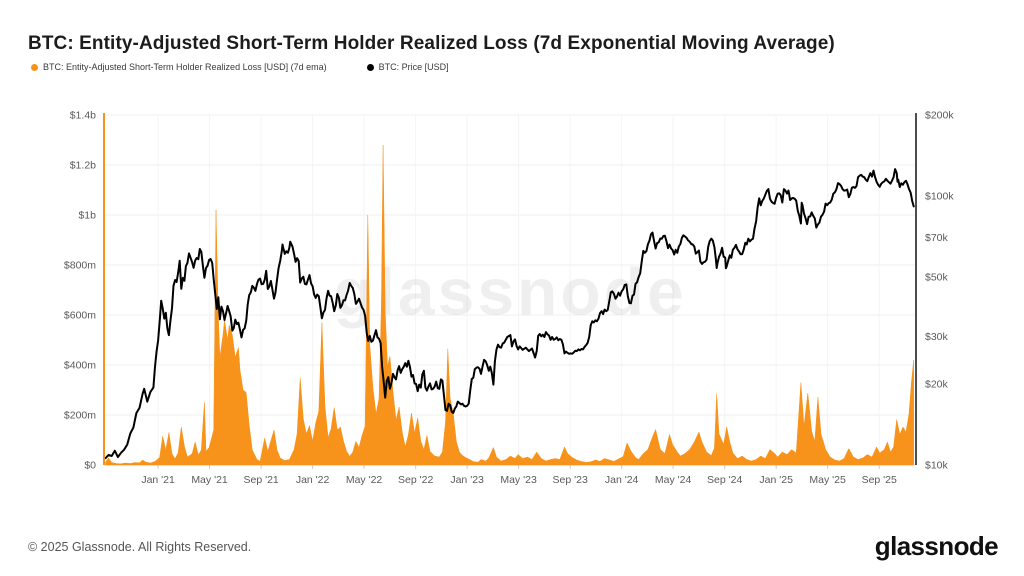  Describe the element at coordinates (724, 480) in the screenshot. I see `x-tick-label: Sep '24` at that location.